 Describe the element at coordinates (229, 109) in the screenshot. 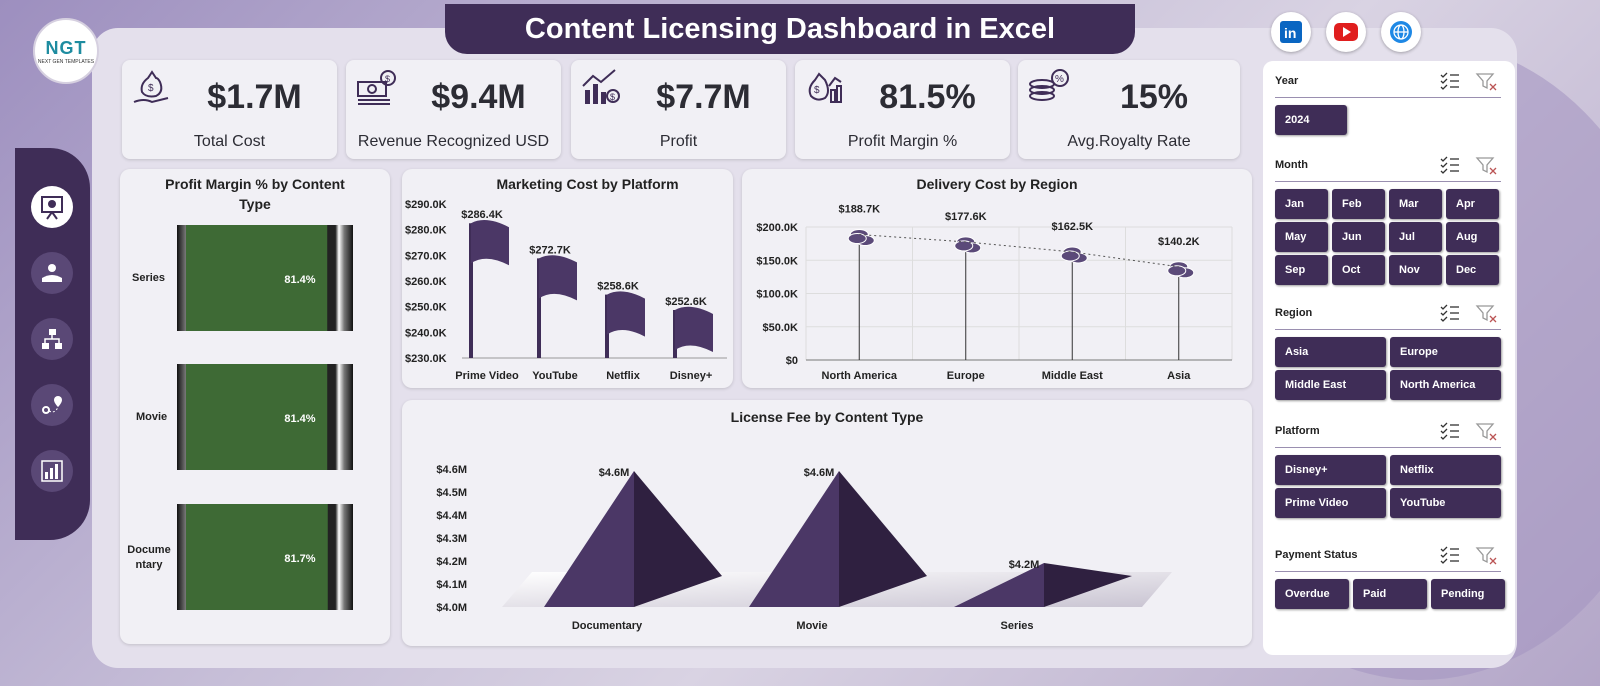

I see `kpi-total-cost: $ $1.7M Total Cost` at that location.